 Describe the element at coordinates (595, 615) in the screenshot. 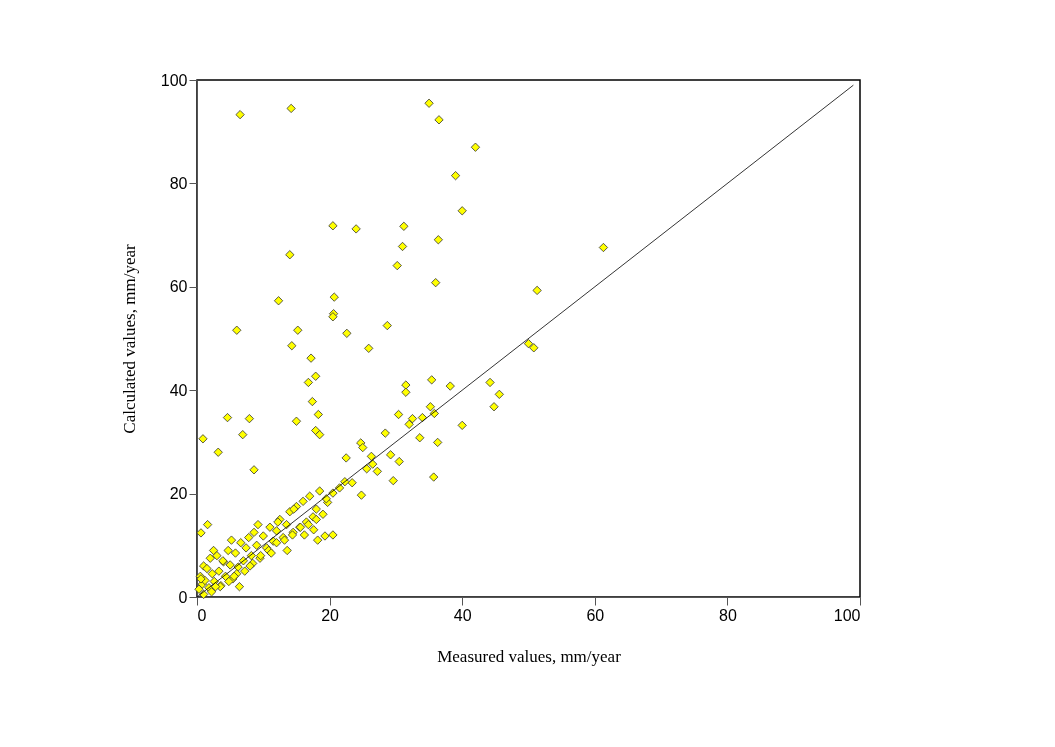

I see `x-tick-label: 60` at that location.